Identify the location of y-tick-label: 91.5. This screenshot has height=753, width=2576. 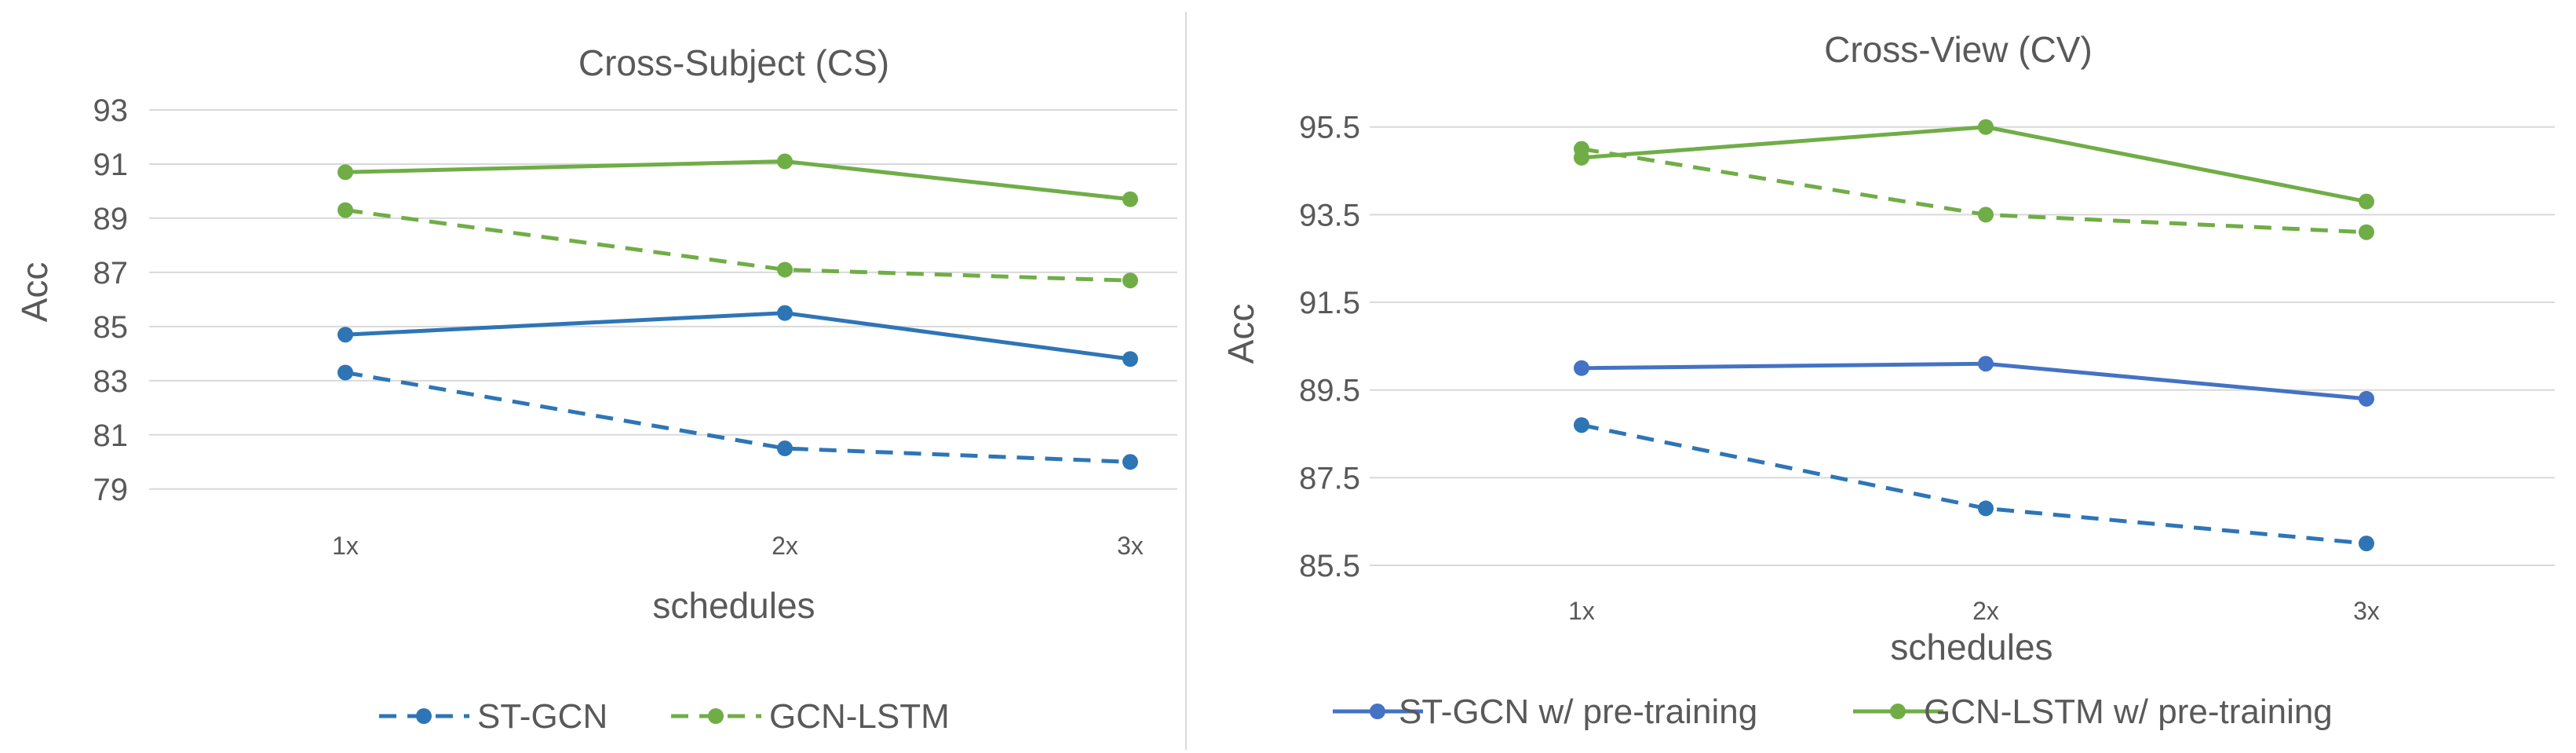
(1329, 303).